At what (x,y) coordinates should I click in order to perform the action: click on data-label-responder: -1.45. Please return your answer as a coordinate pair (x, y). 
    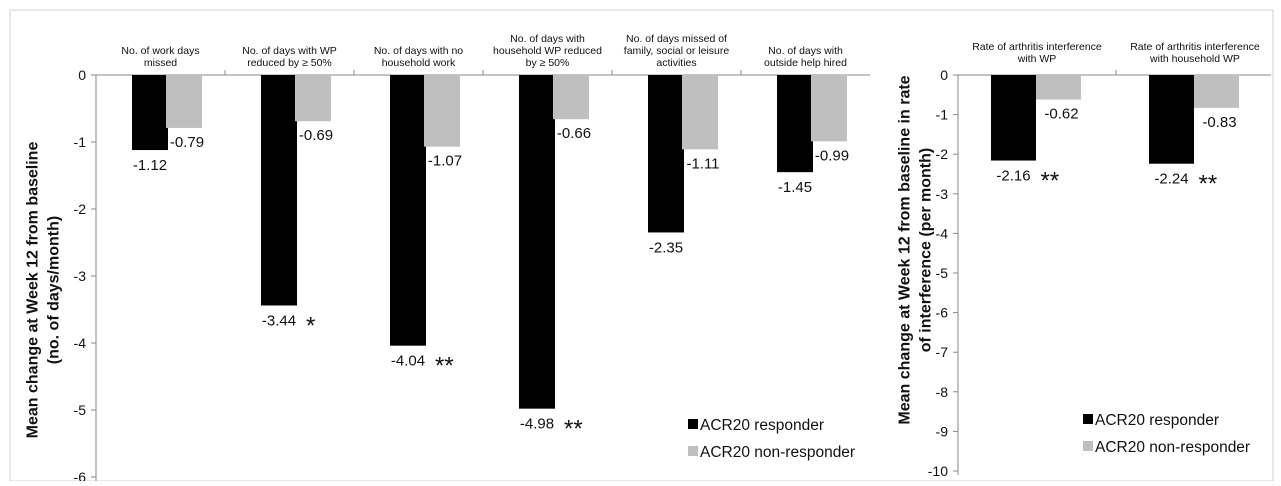
    Looking at the image, I should click on (795, 187).